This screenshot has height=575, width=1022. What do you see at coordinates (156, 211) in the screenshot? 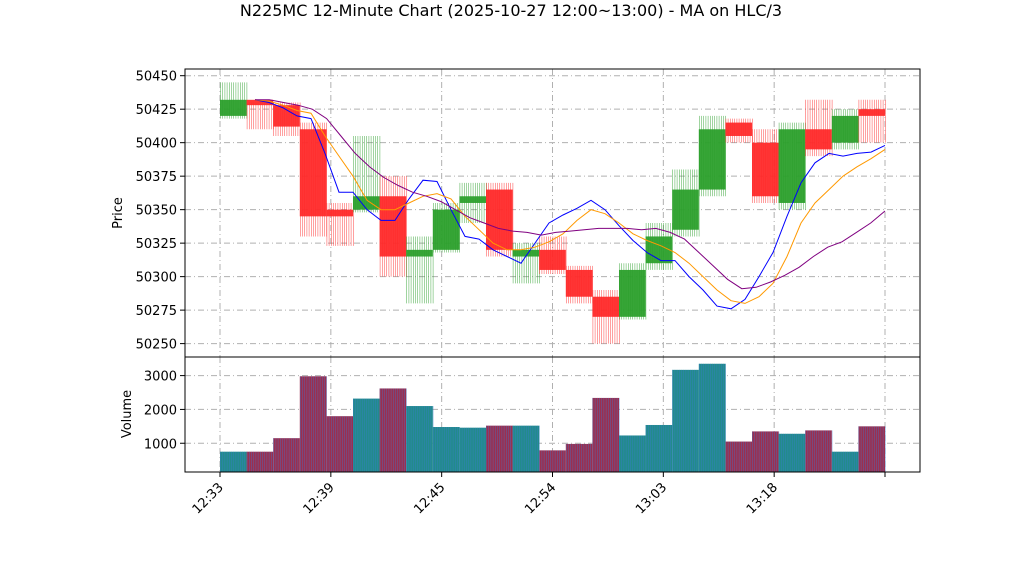
I see `price-y-tick-label: 50350` at bounding box center [156, 211].